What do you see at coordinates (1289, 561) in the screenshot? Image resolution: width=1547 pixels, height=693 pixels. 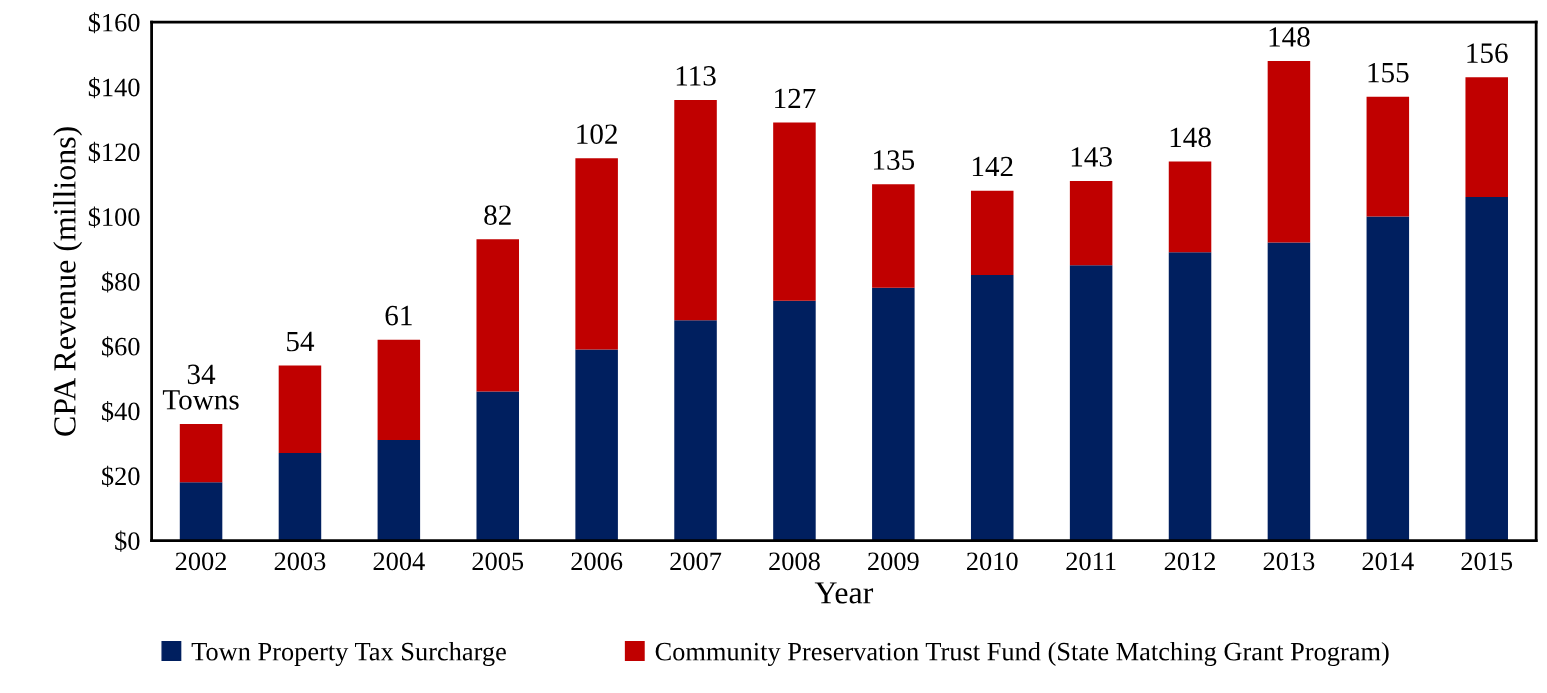 I see `x-tick-label: 2013` at bounding box center [1289, 561].